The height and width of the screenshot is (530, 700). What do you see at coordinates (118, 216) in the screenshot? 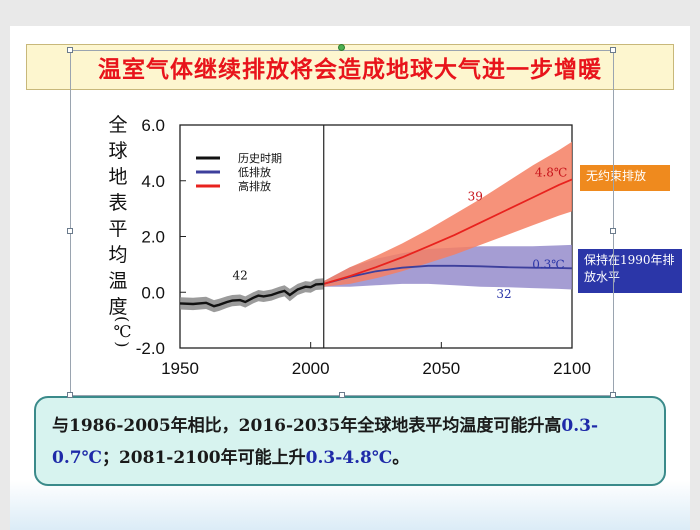
I see `chart-ylabel: 全球地表平均温度` at bounding box center [118, 216].